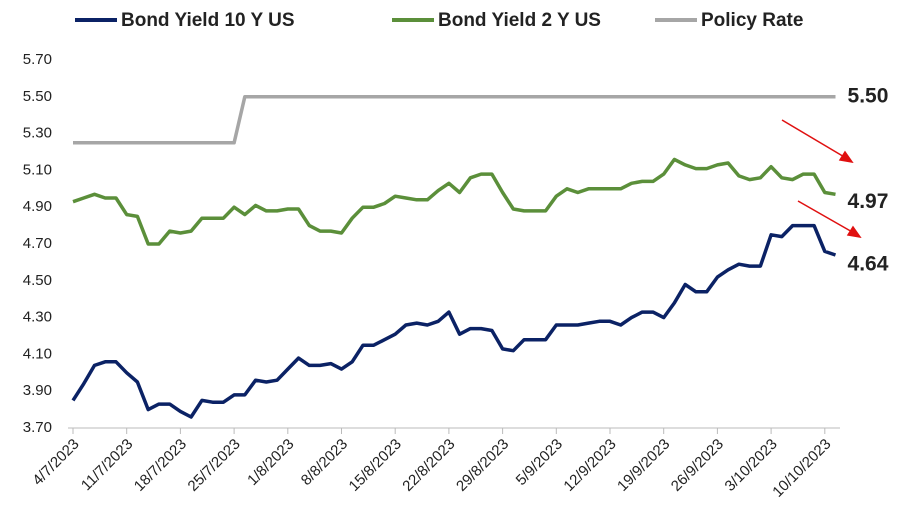  What do you see at coordinates (821, 179) in the screenshot?
I see `trend-arrows` at bounding box center [821, 179].